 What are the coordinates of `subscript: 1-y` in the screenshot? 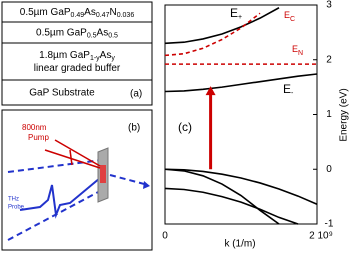 It's located at (95, 58).